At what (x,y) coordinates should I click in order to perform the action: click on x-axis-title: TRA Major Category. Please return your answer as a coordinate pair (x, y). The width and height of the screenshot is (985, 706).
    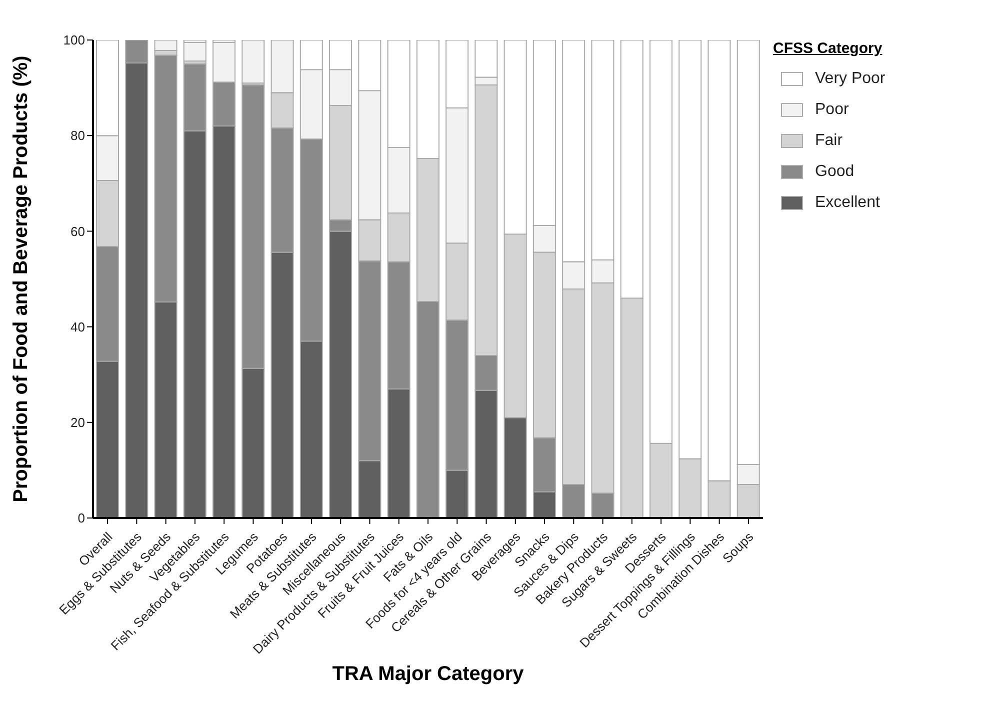
    Looking at the image, I should click on (428, 674).